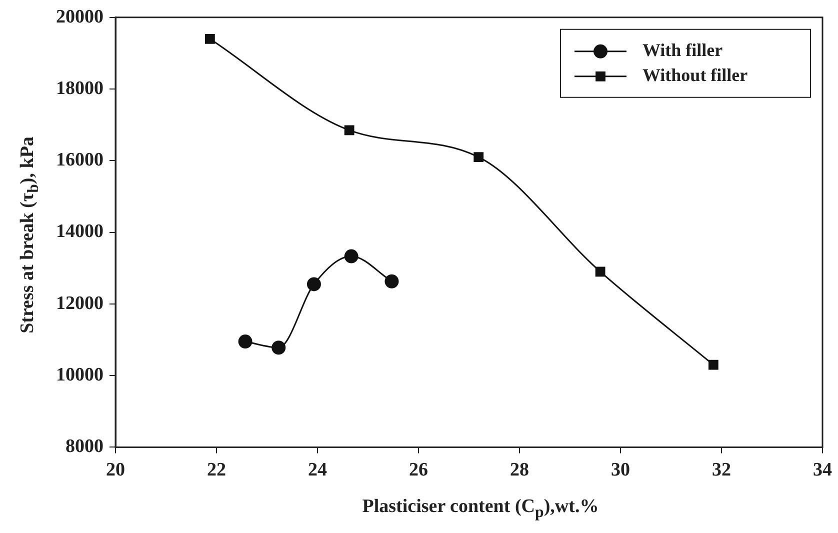 This screenshot has height=533, width=838. I want to click on y-tick-label: 20000, so click(80, 17).